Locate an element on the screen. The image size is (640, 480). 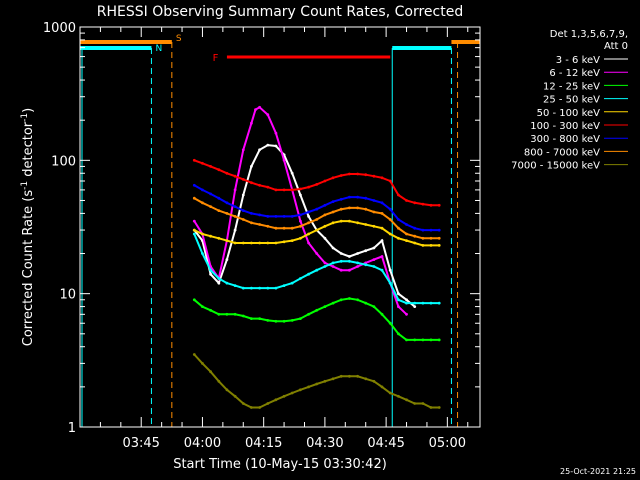
legend-label: 800 - 7000 keV is located at coordinates (562, 152).